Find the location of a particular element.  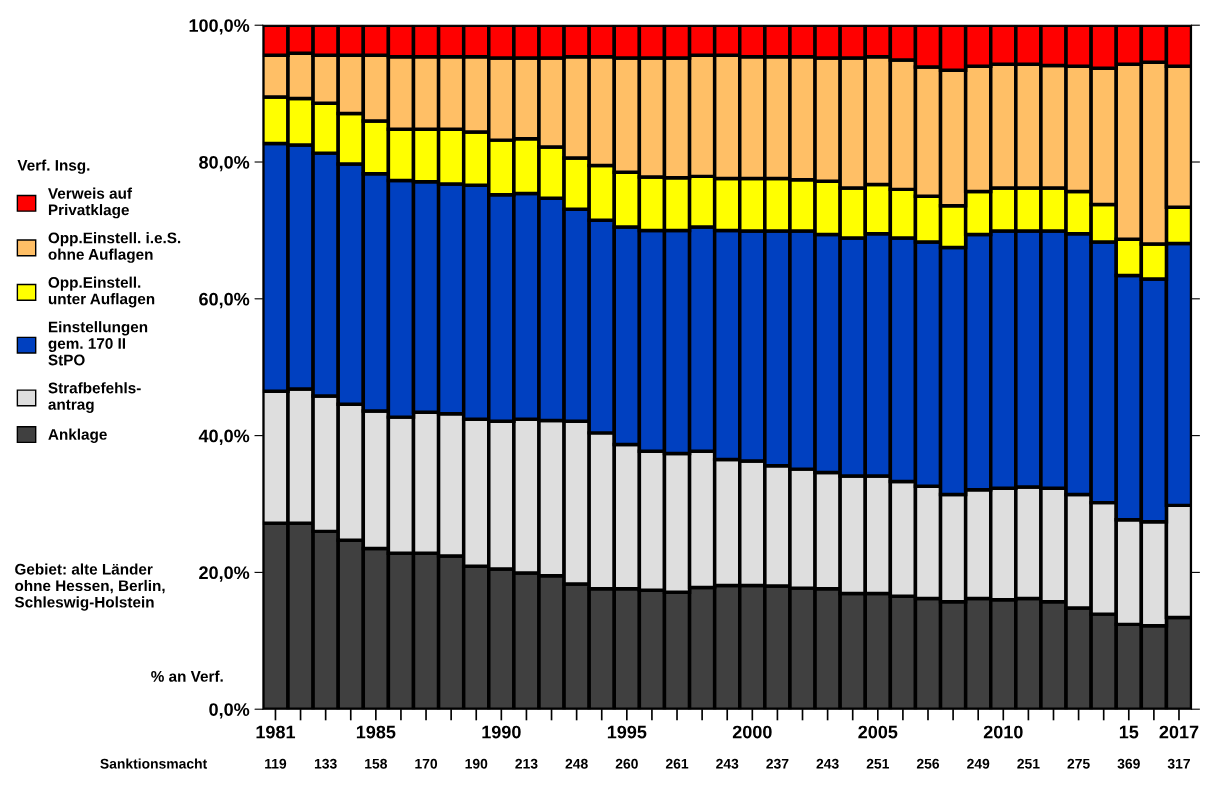

text: 158 is located at coordinates (376, 763).